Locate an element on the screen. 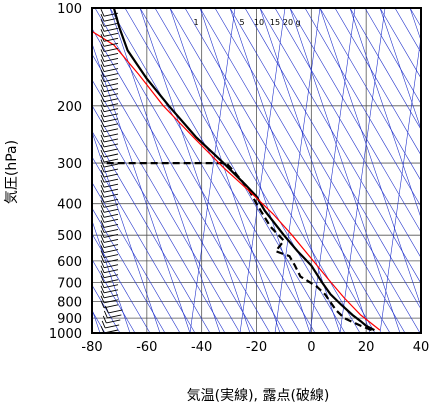 This screenshot has width=431, height=408. mixing-ratio-labels: 1 5 10 15 20 g is located at coordinates (246, 22).